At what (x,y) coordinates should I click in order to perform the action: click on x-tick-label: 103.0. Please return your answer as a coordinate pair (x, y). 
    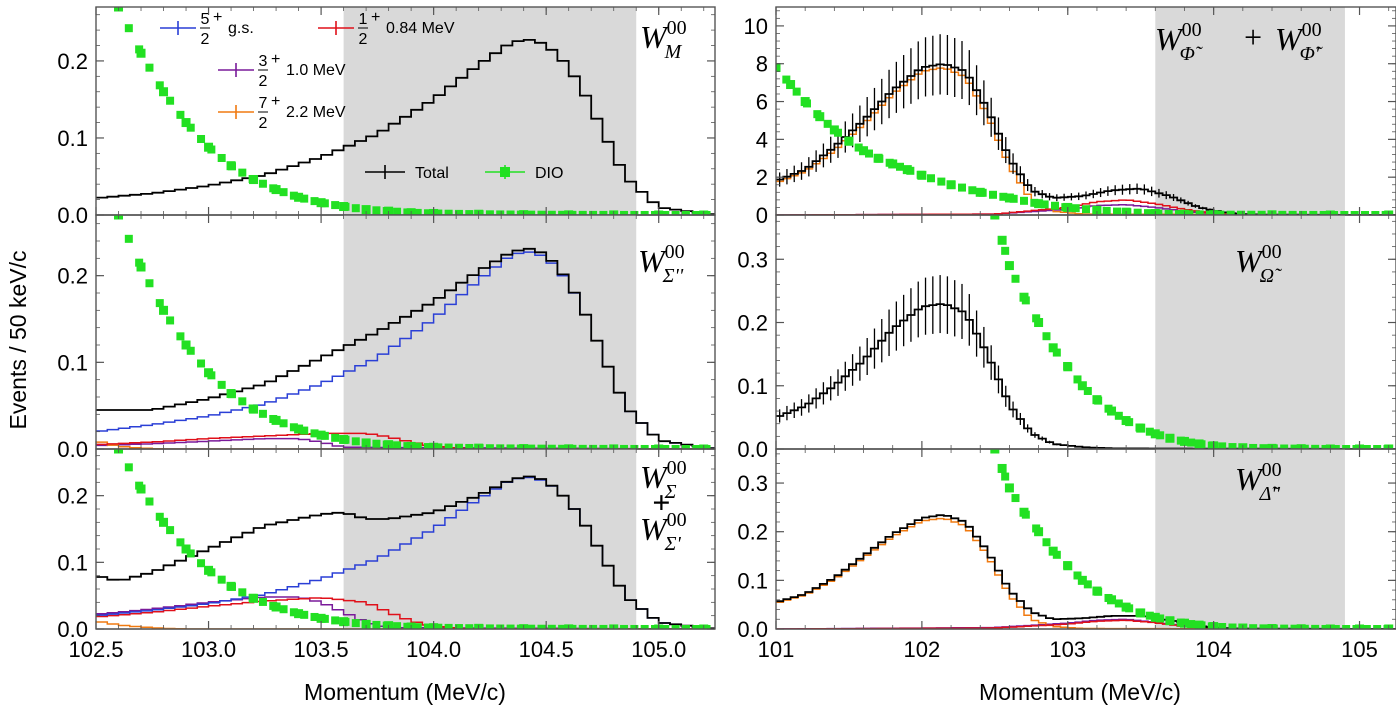
    Looking at the image, I should click on (208, 649).